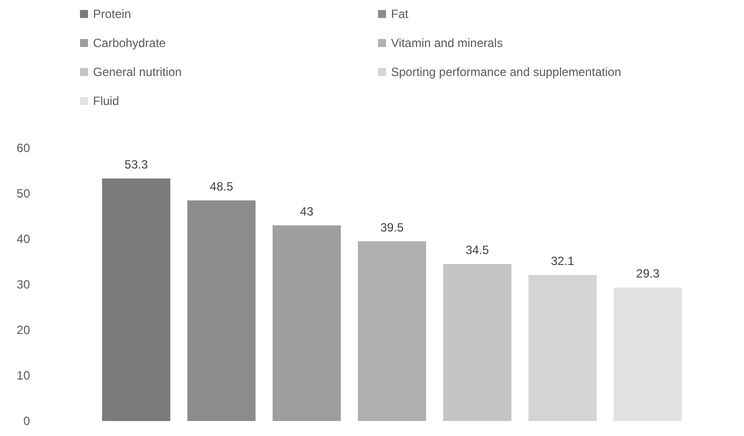 Image resolution: width=744 pixels, height=436 pixels. I want to click on data-label: 29.3, so click(648, 273).